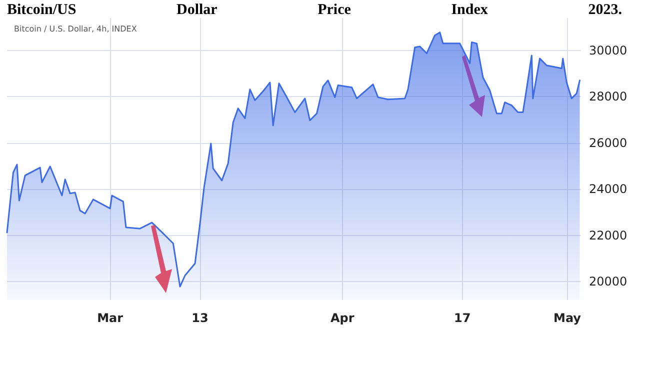  I want to click on y-tick-label: 22000, so click(608, 235).